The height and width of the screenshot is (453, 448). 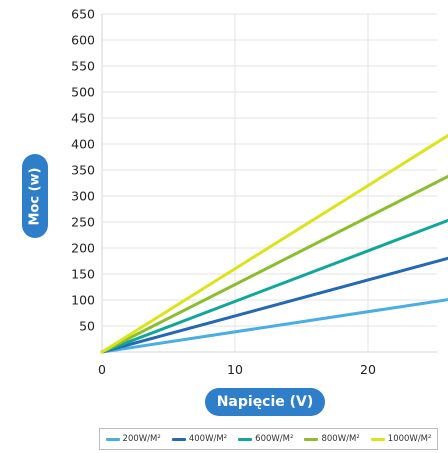 I want to click on legend-item: 600W/M², so click(x=265, y=439).